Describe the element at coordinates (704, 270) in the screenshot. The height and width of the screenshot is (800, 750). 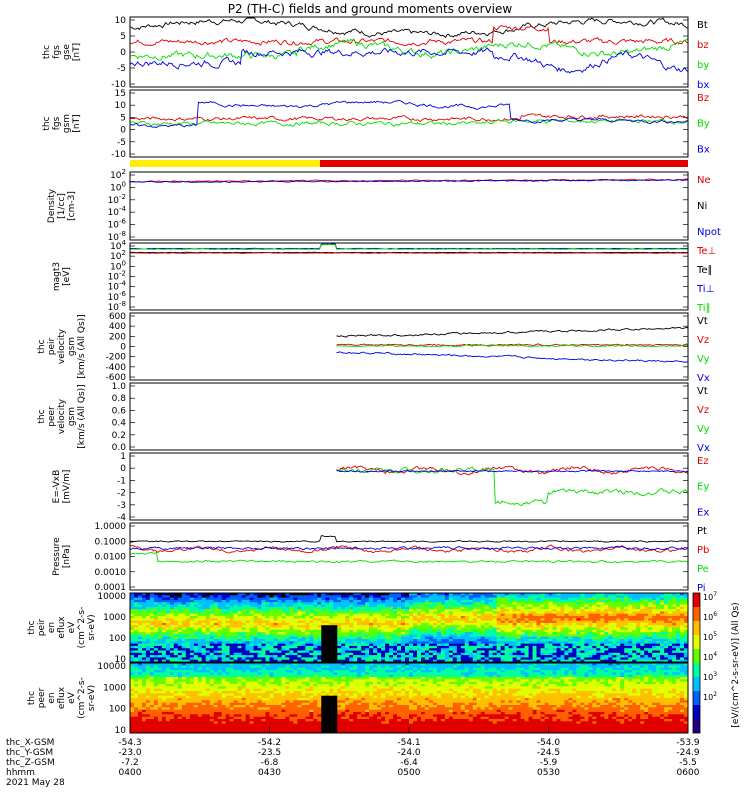
I see `legend-Te∥: Te∥` at that location.